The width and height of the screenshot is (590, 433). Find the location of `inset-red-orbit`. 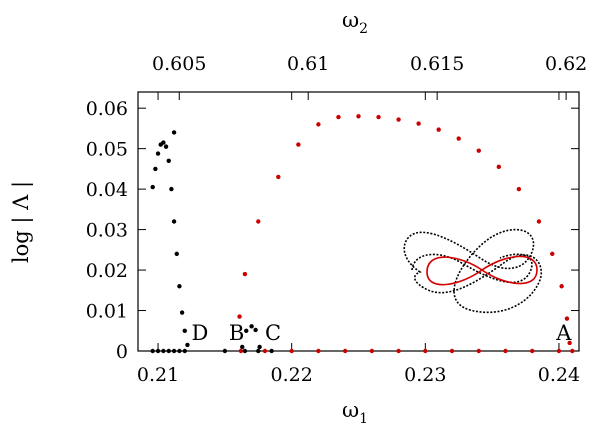

inset-red-orbit is located at coordinates (482, 270).